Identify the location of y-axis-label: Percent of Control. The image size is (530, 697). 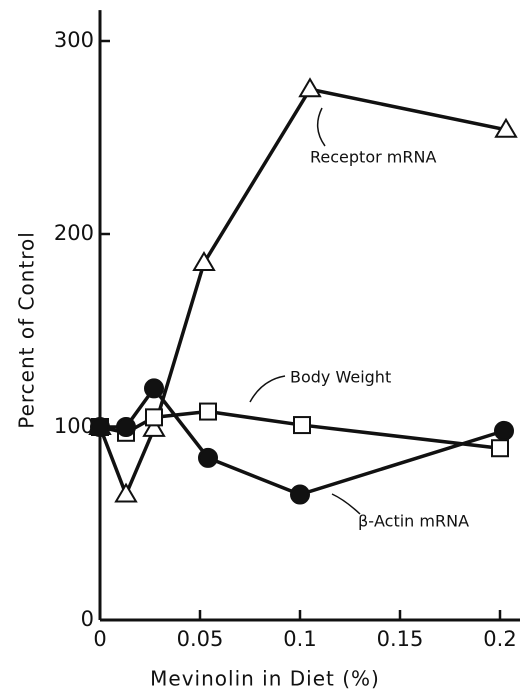
(27, 330).